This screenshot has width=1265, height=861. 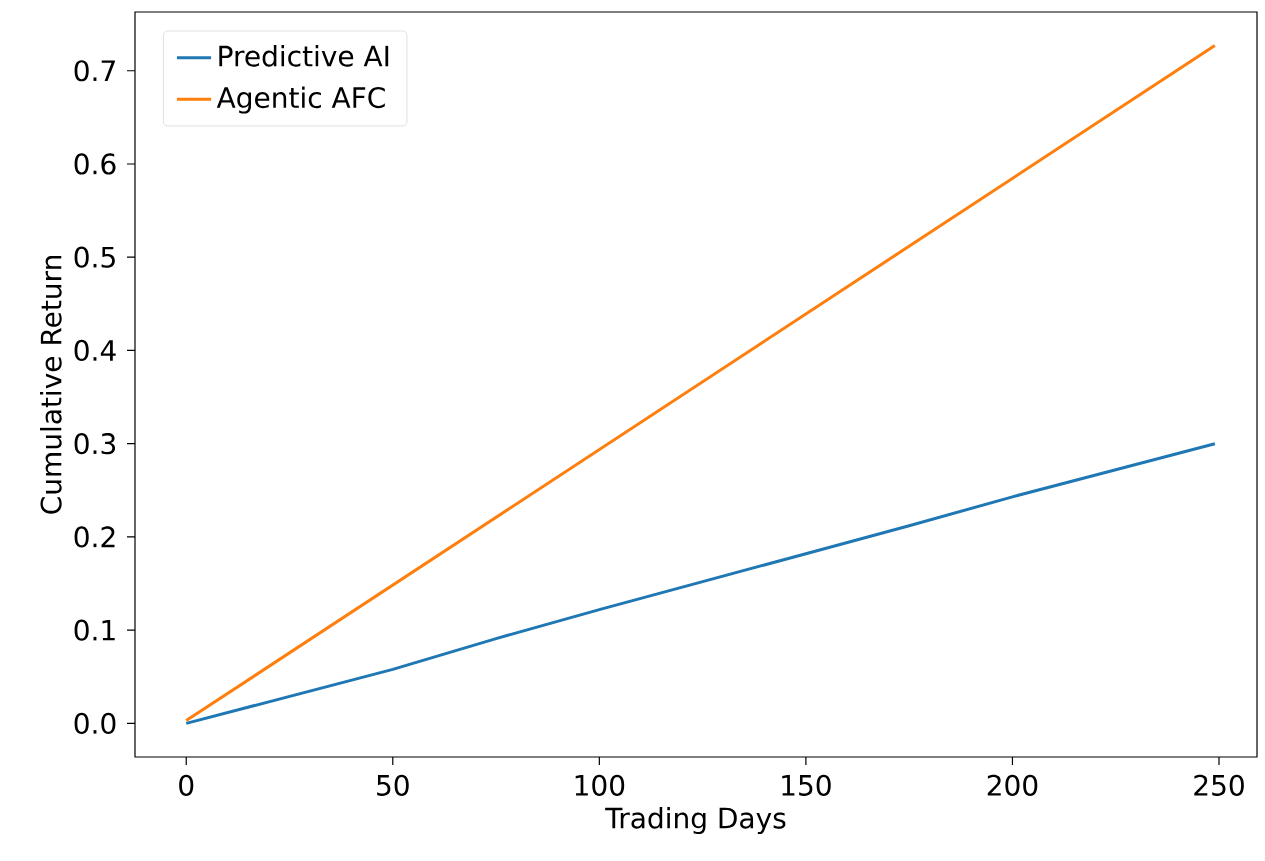 What do you see at coordinates (186, 785) in the screenshot?
I see `x-tick-label: 0` at bounding box center [186, 785].